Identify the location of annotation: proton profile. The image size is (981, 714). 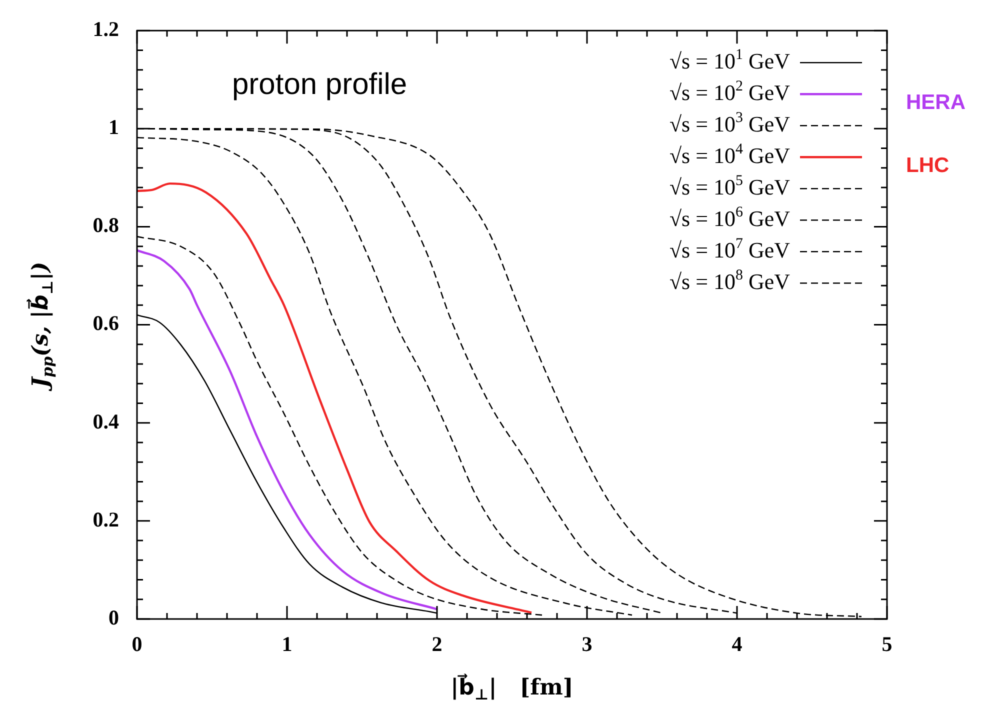
(320, 84).